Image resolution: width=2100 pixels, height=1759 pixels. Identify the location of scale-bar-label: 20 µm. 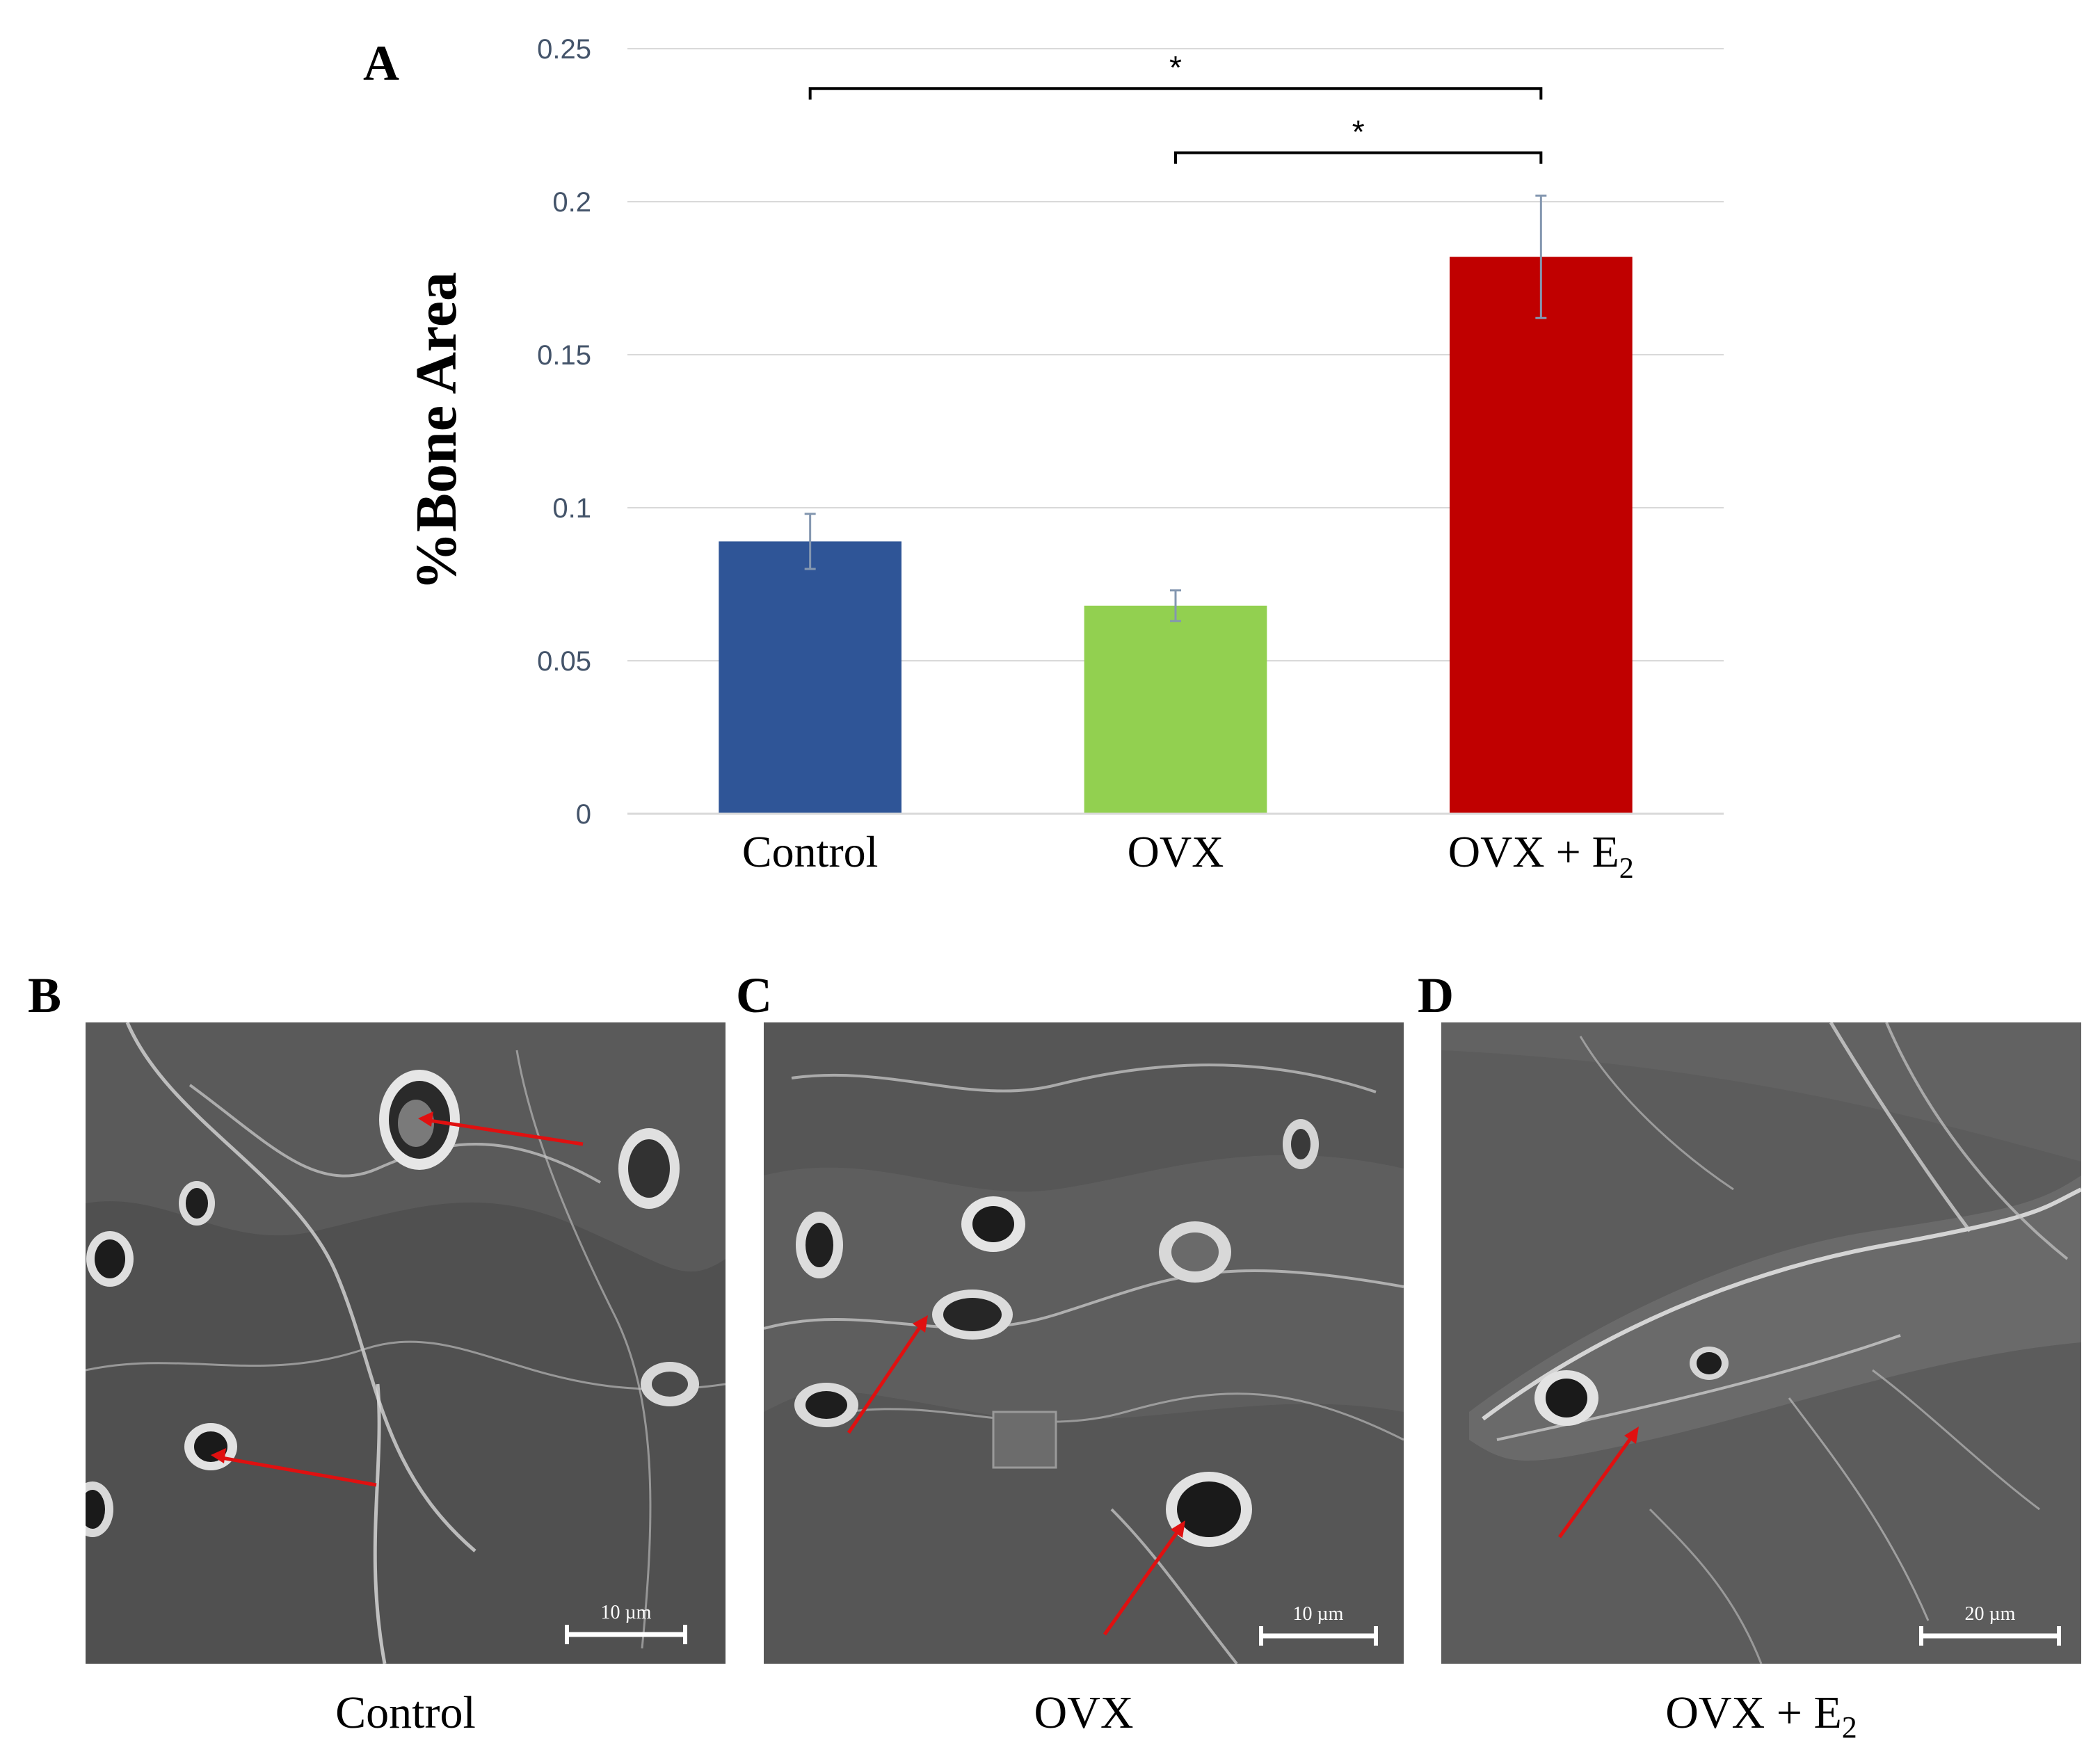
(1990, 1614).